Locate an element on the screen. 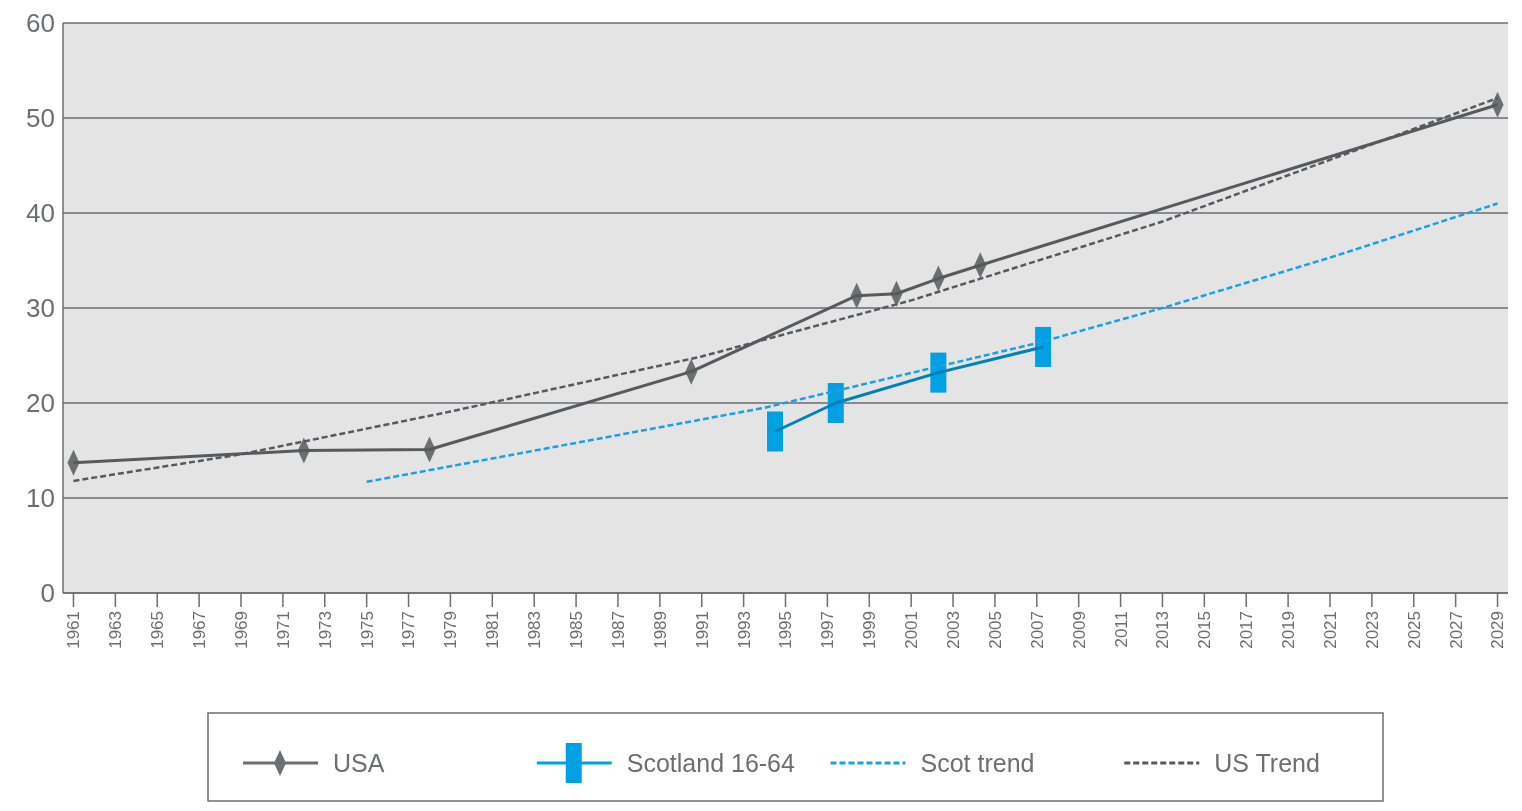 This screenshot has width=1522, height=811. y-tick-label: 20 is located at coordinates (40, 403).